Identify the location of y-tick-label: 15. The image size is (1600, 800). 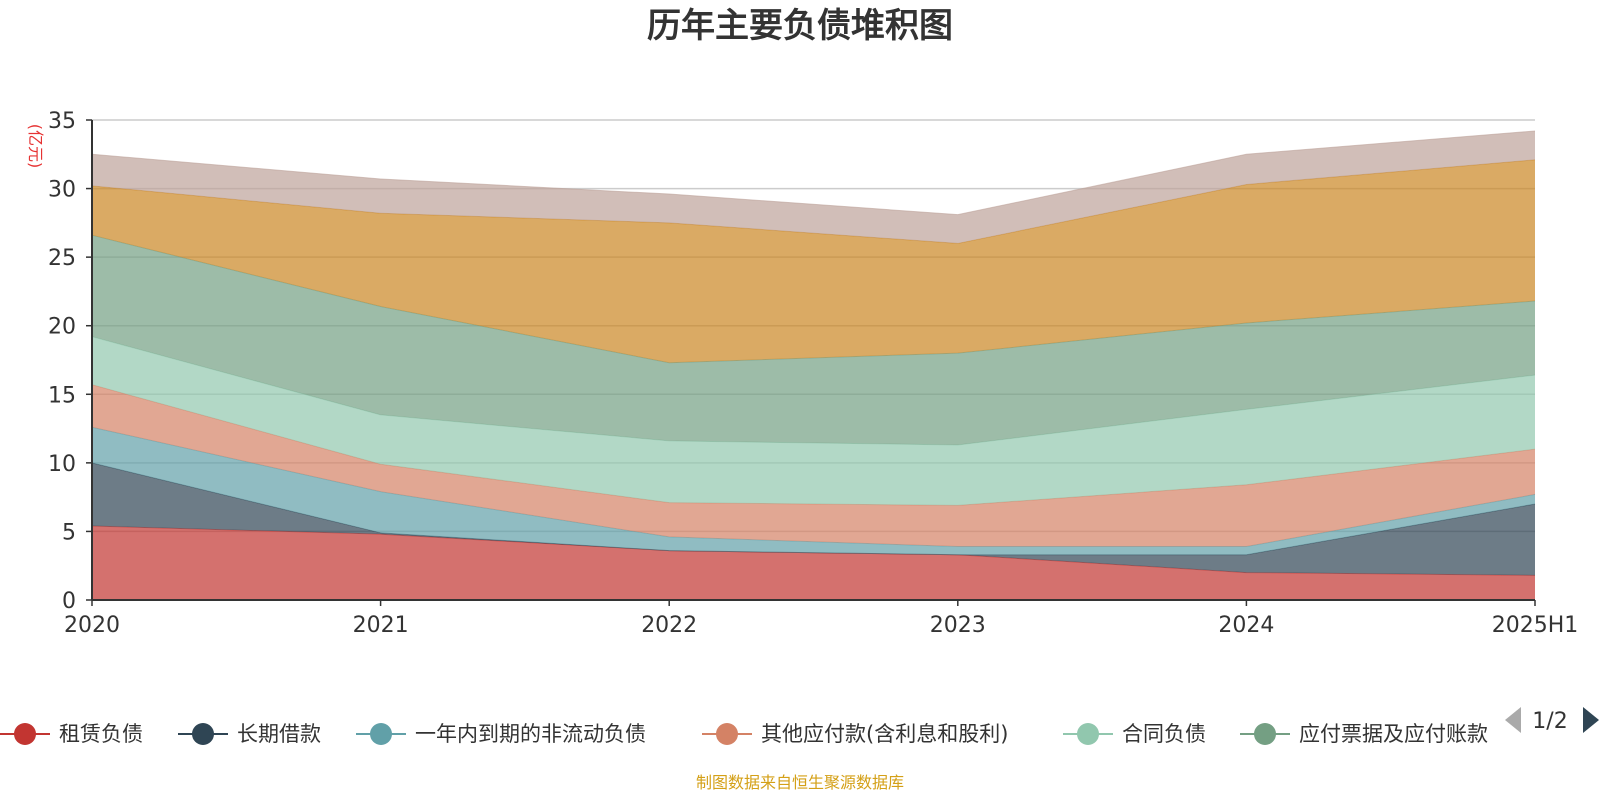
(62, 395).